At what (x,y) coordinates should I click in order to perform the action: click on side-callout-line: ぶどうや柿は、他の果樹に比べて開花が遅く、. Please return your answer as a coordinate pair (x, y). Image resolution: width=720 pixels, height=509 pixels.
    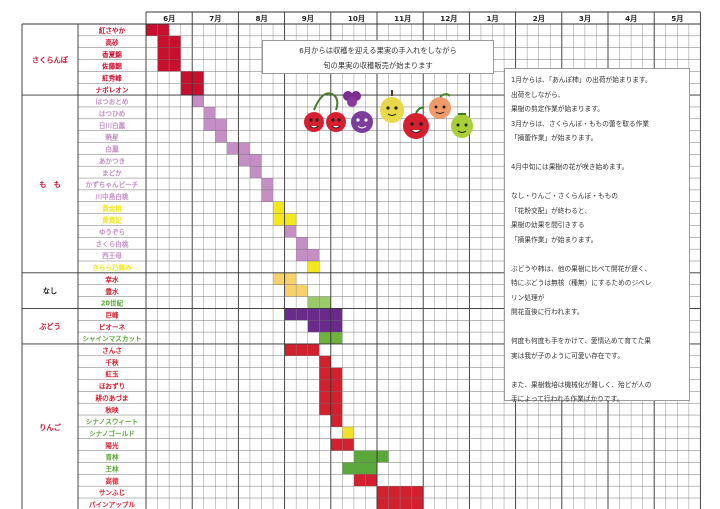
    Looking at the image, I should click on (581, 268).